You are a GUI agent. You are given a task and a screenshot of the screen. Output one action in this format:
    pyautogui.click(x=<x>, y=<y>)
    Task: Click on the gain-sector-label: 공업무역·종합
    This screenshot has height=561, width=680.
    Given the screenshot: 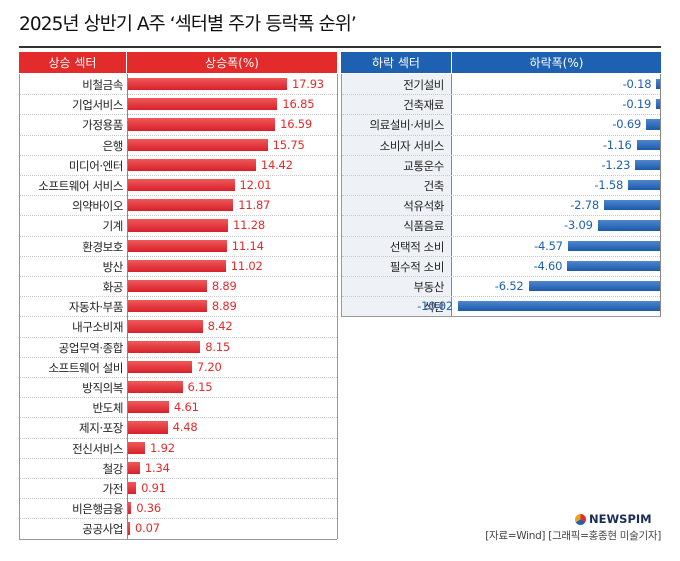 What is the action you would take?
    pyautogui.click(x=91, y=347)
    